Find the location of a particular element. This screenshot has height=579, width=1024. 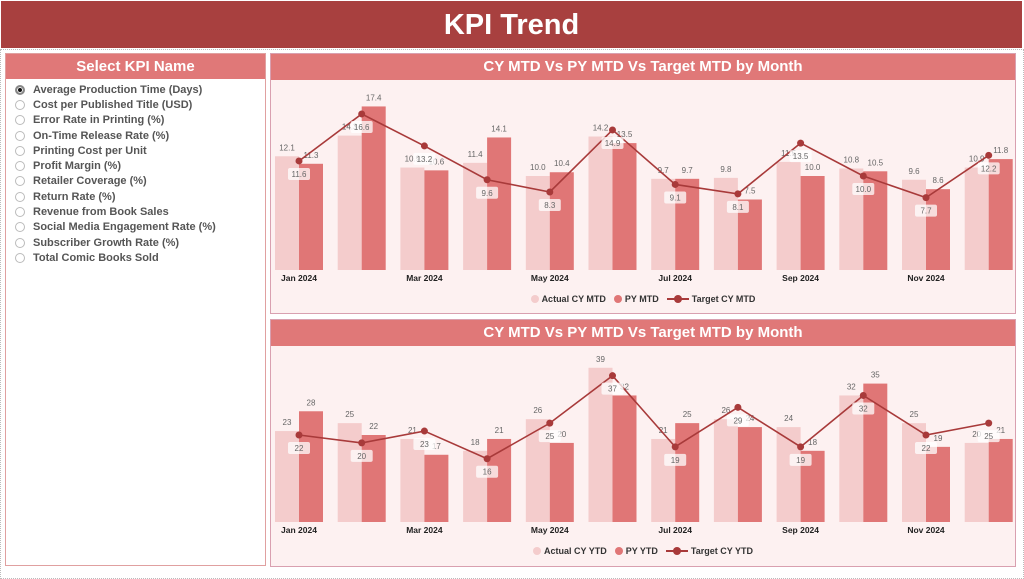

data-label-target: 25 is located at coordinates (988, 436).